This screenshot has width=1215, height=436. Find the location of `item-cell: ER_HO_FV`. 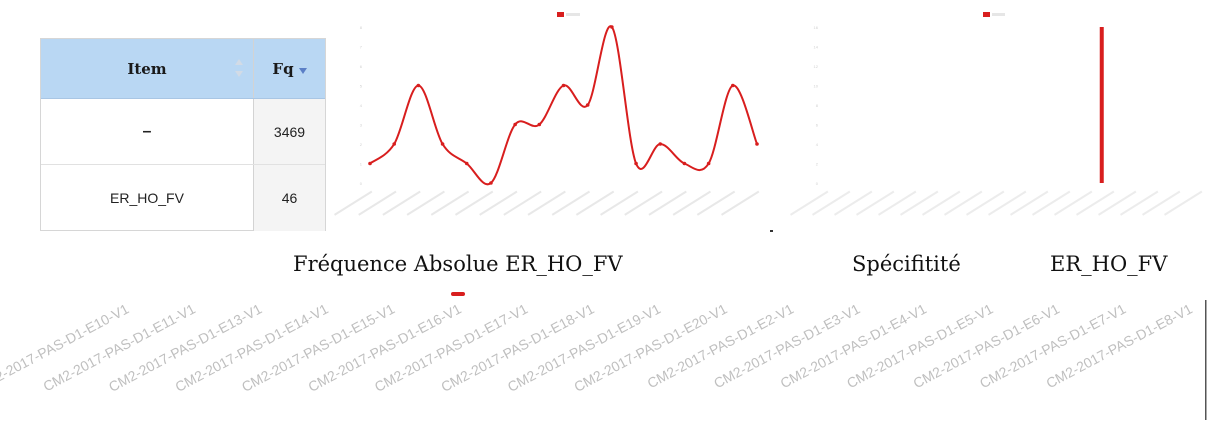

item-cell: ER_HO_FV is located at coordinates (147, 198).